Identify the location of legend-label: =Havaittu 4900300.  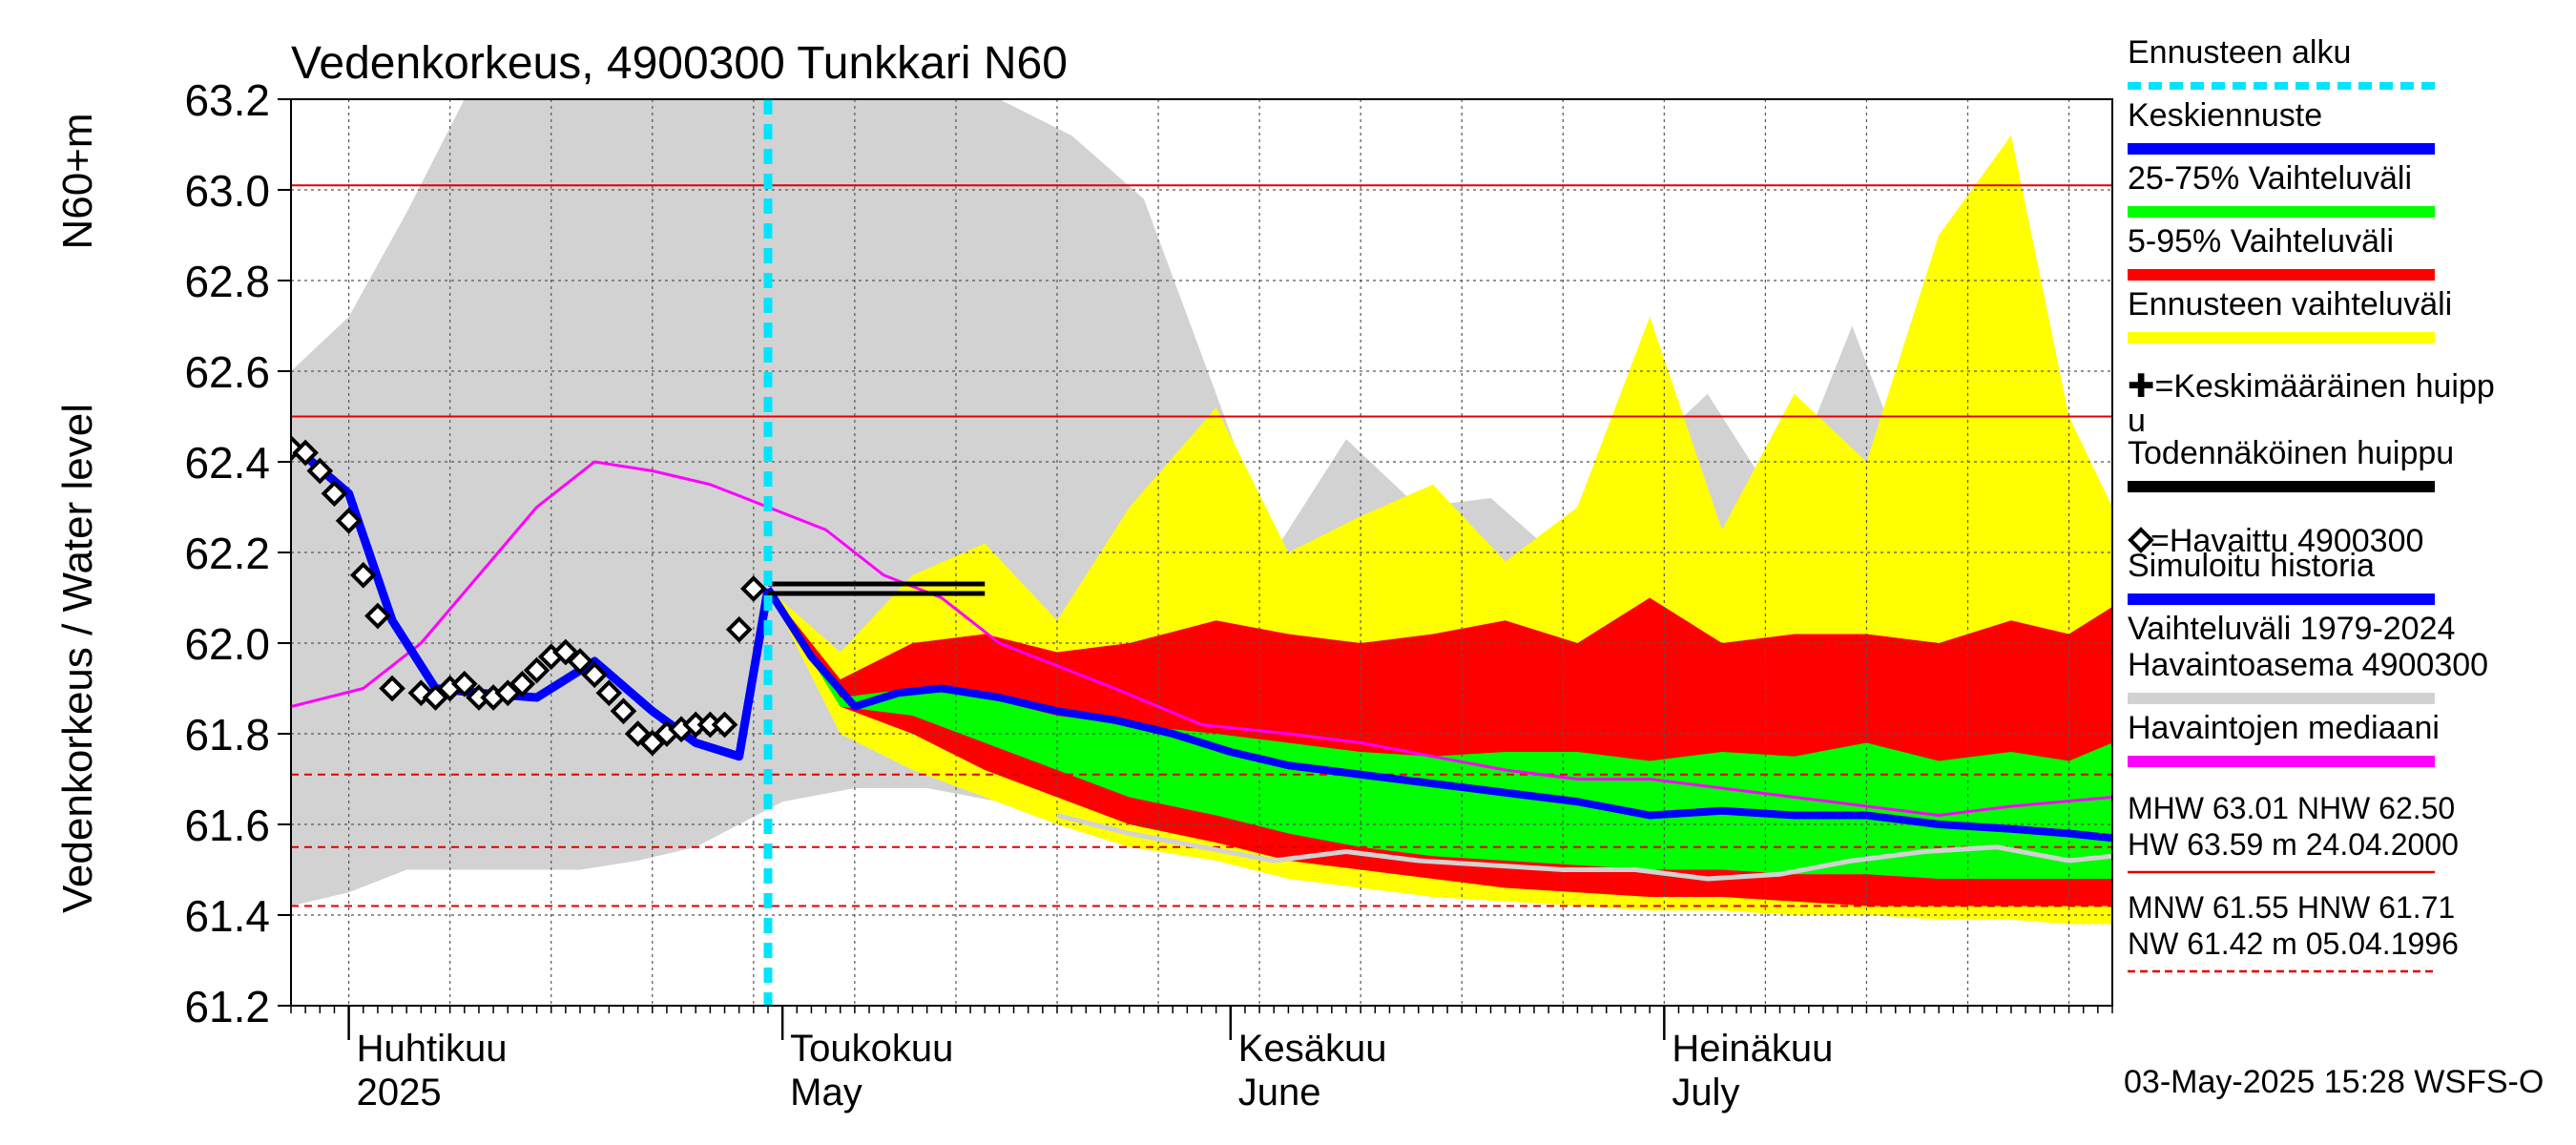
(2286, 541).